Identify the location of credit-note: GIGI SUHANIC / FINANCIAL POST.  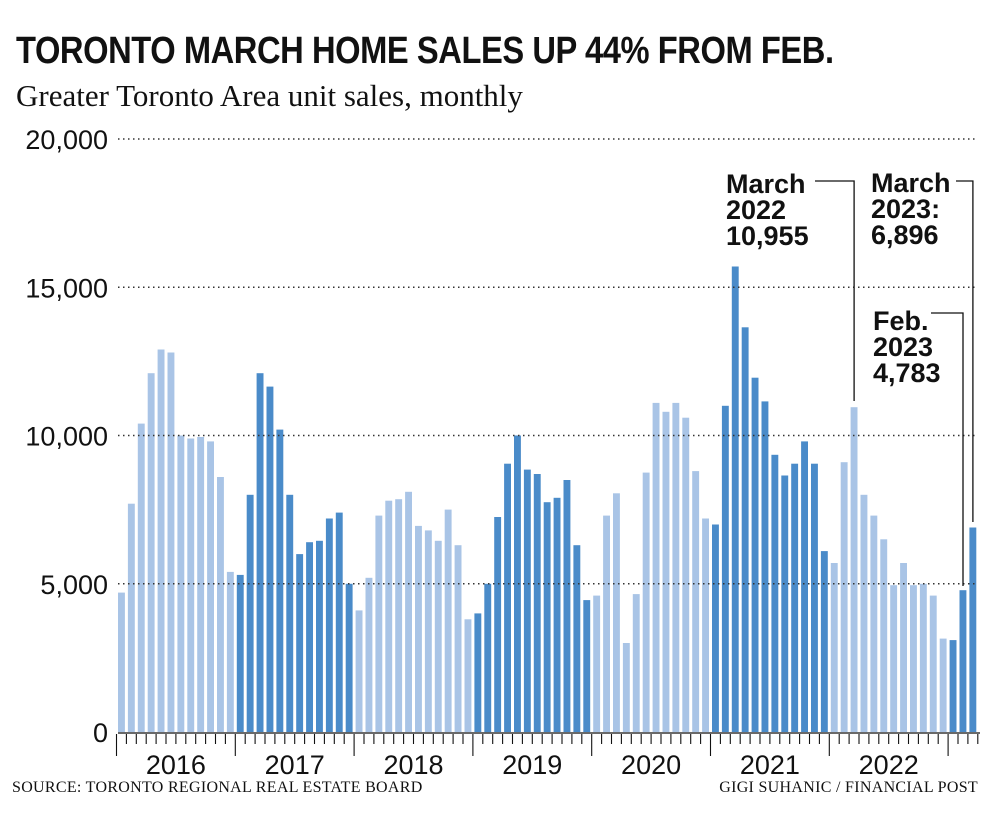
(848, 787).